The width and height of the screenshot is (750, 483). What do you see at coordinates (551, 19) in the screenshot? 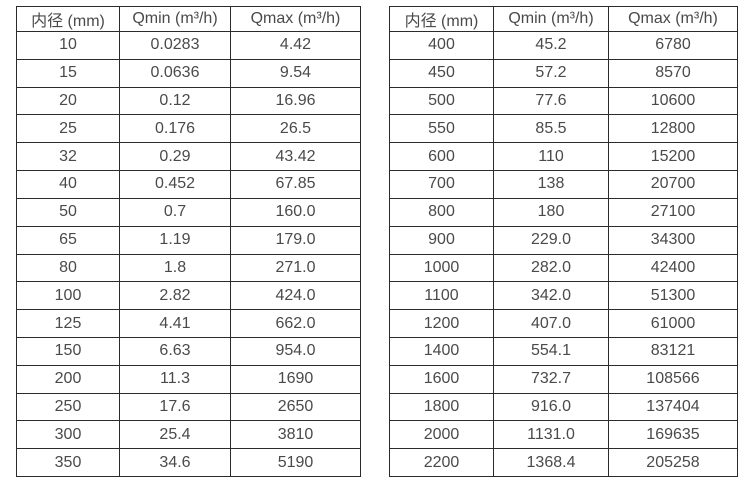
I see `header-cell-qmin: Qmin (m³/h)` at bounding box center [551, 19].